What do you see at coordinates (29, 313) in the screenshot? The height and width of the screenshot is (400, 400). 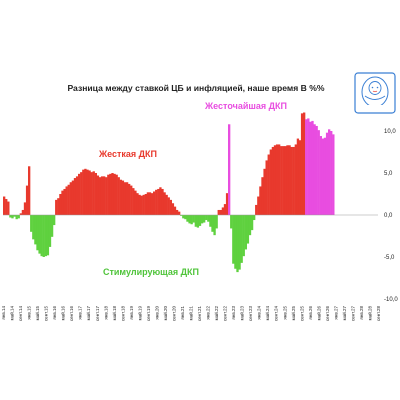 I see `x-tick-label: янв.15` at bounding box center [29, 313].